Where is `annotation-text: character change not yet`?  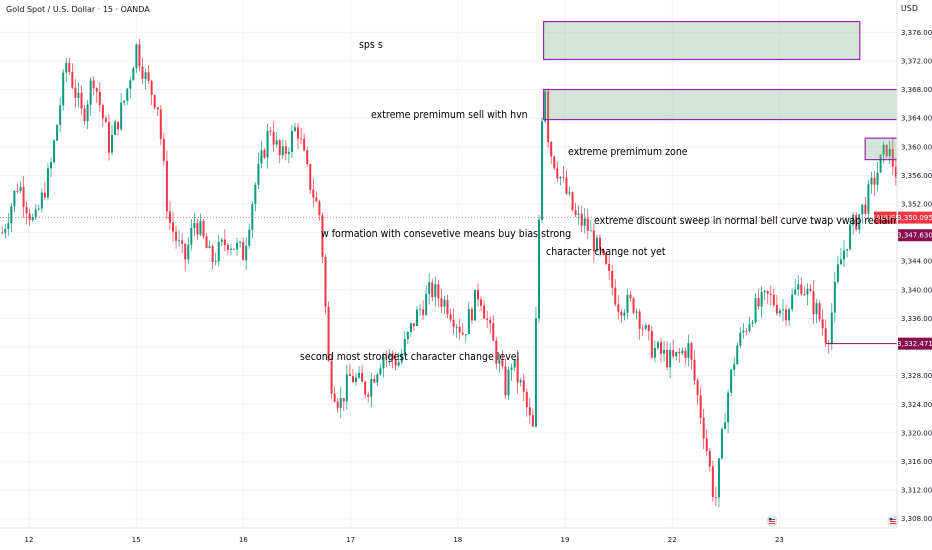
annotation-text: character change not yet is located at coordinates (606, 252).